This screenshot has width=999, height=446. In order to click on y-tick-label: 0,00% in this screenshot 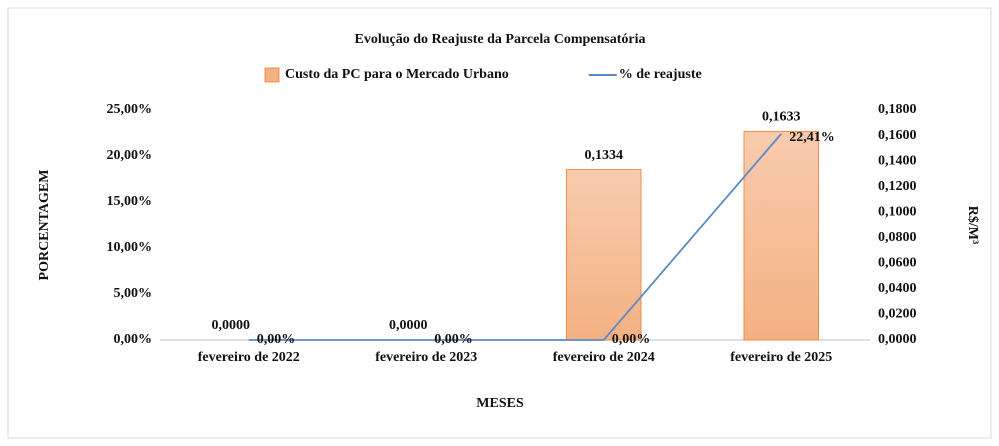, I will do `click(133, 339)`.